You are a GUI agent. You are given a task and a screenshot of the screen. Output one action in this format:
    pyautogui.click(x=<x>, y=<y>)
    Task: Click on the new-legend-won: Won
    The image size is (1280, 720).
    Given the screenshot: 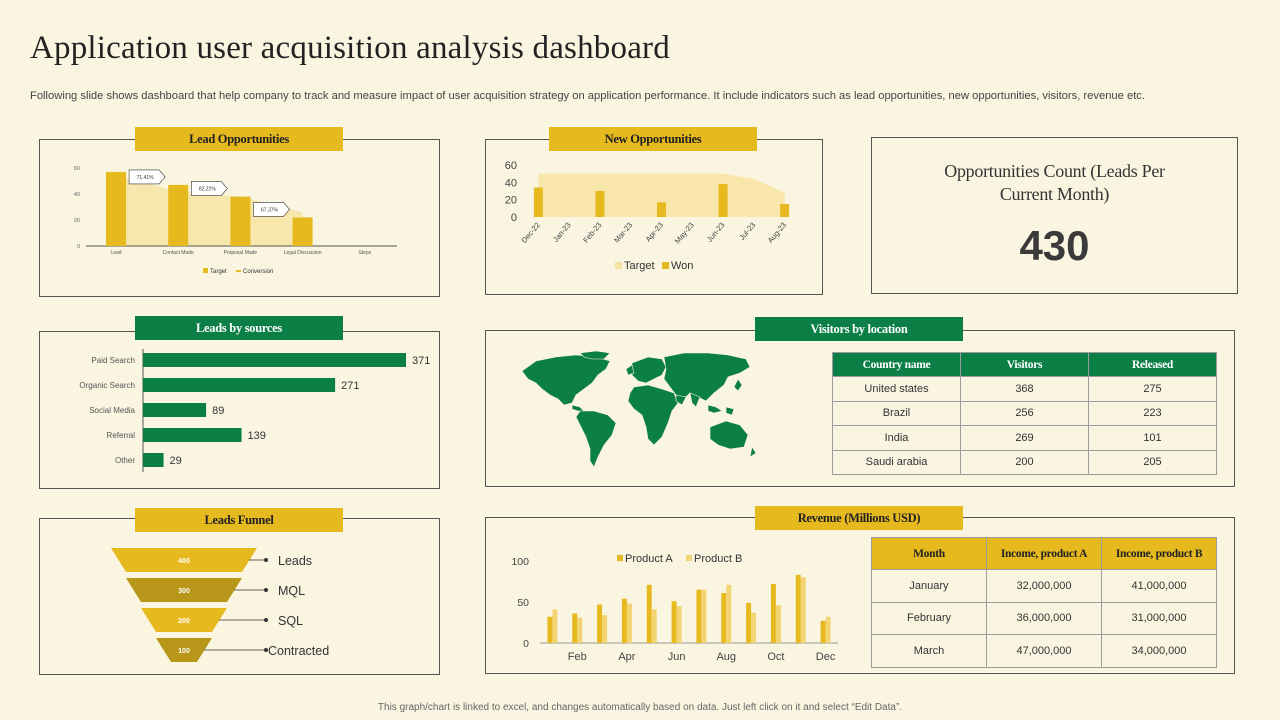 What is the action you would take?
    pyautogui.click(x=682, y=266)
    